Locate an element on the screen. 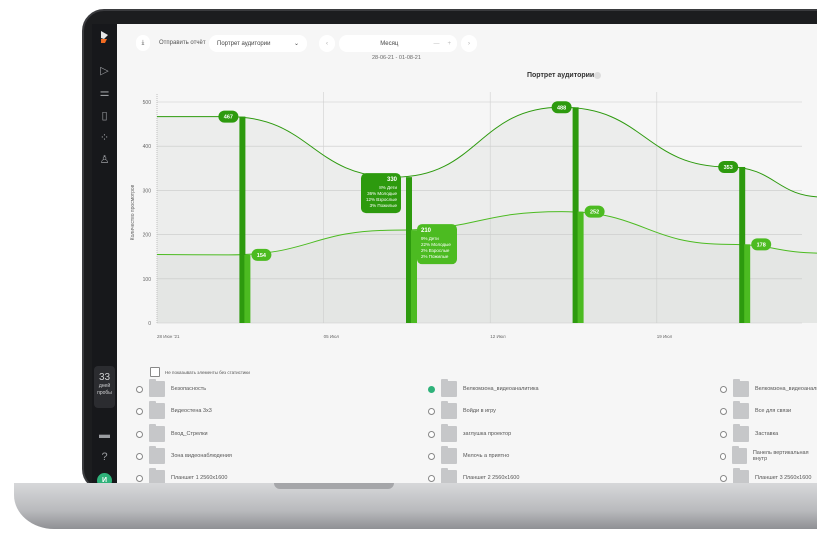 This screenshot has width=817, height=536. list-item: Войди в игру is located at coordinates (462, 410).